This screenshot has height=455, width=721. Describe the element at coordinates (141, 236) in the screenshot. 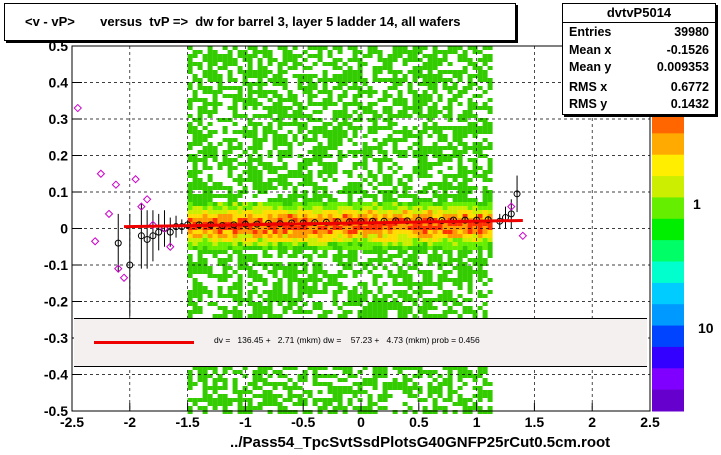

I see `profile-point` at that location.